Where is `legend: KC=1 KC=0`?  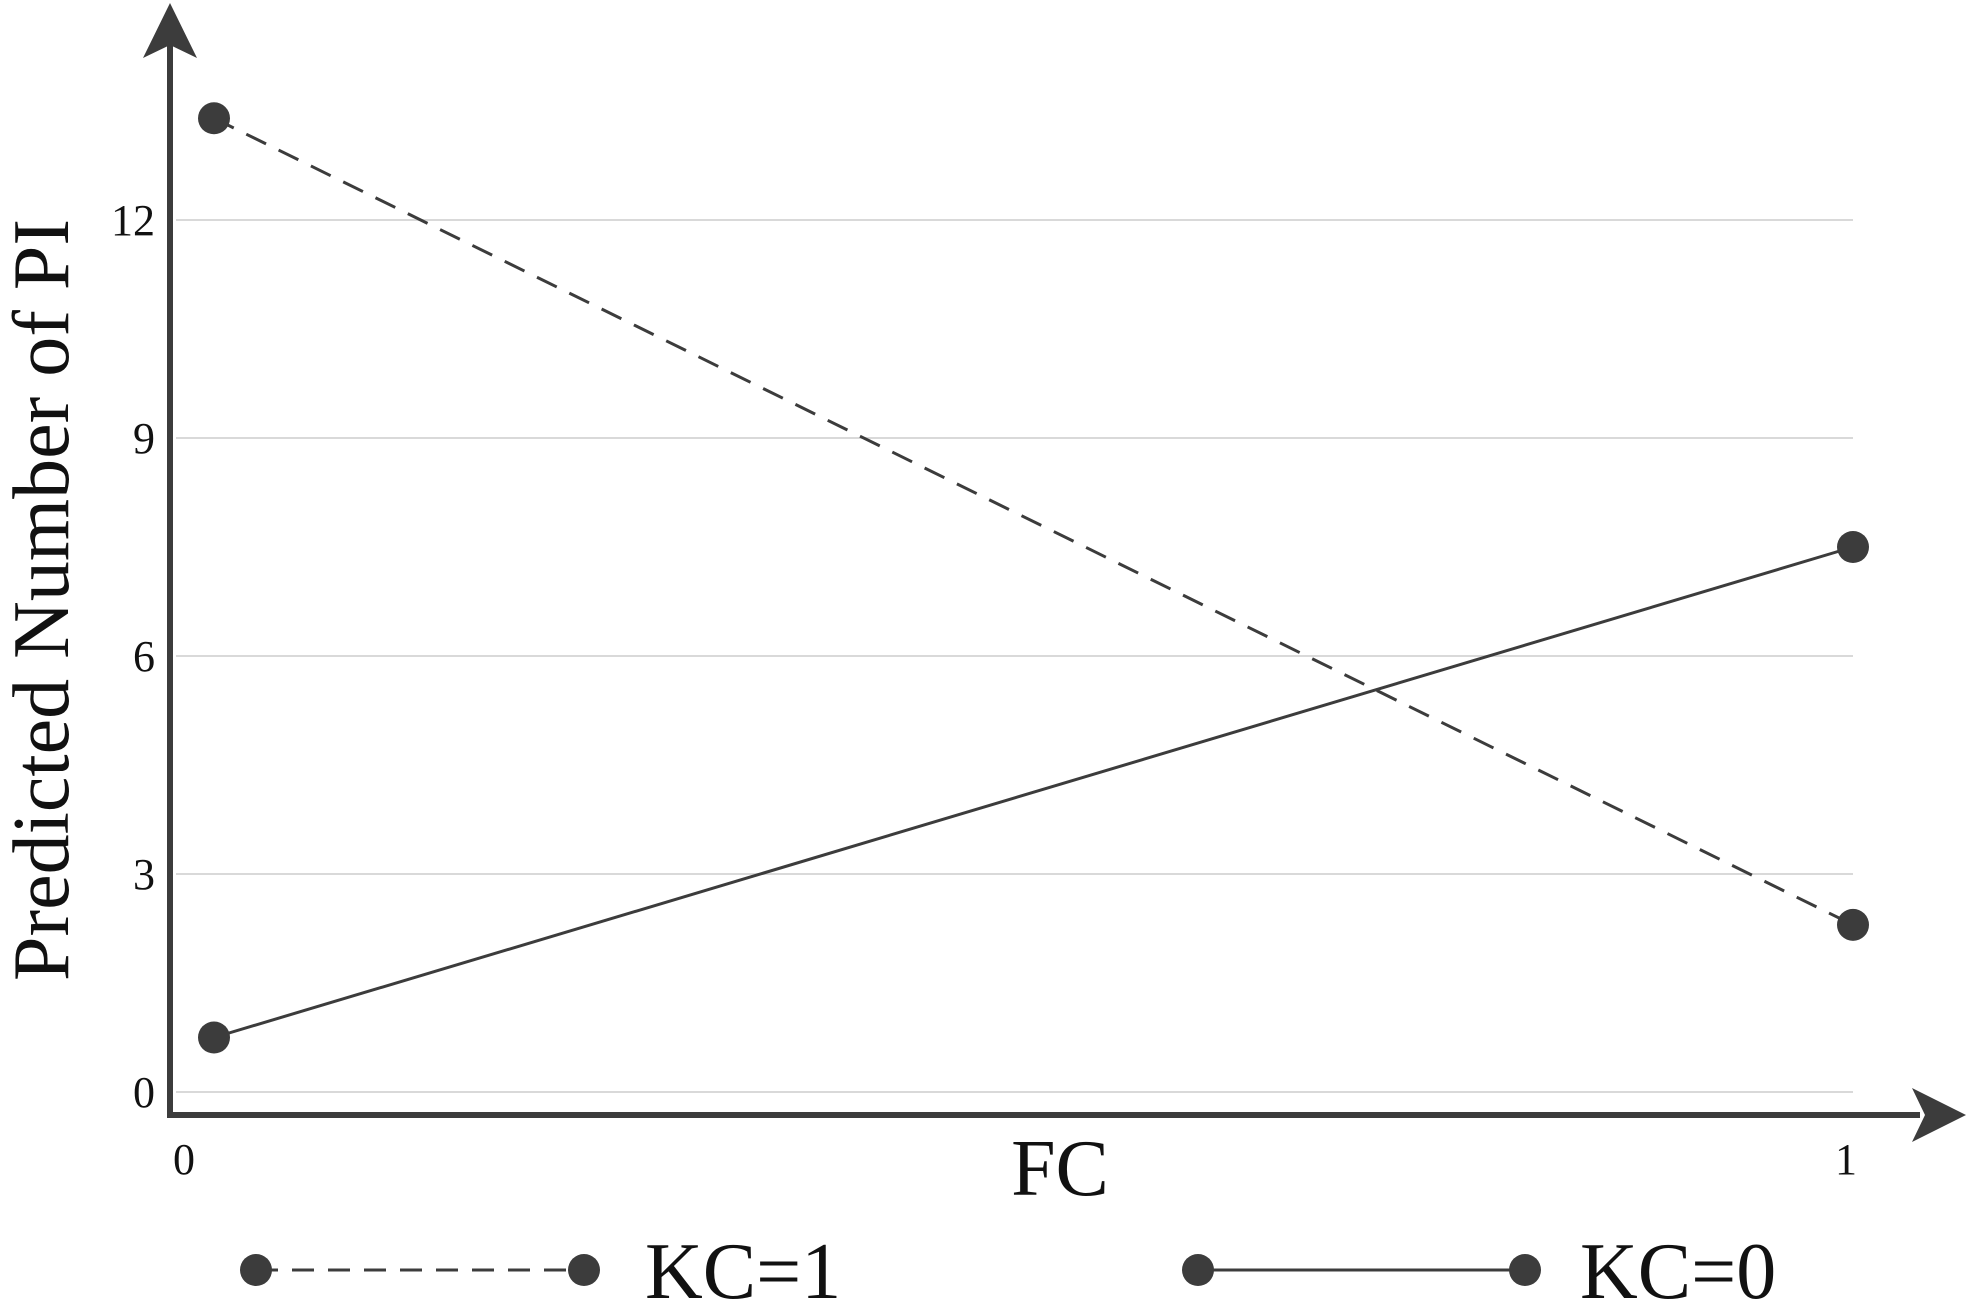
legend: KC=1 KC=0 is located at coordinates (1008, 1269).